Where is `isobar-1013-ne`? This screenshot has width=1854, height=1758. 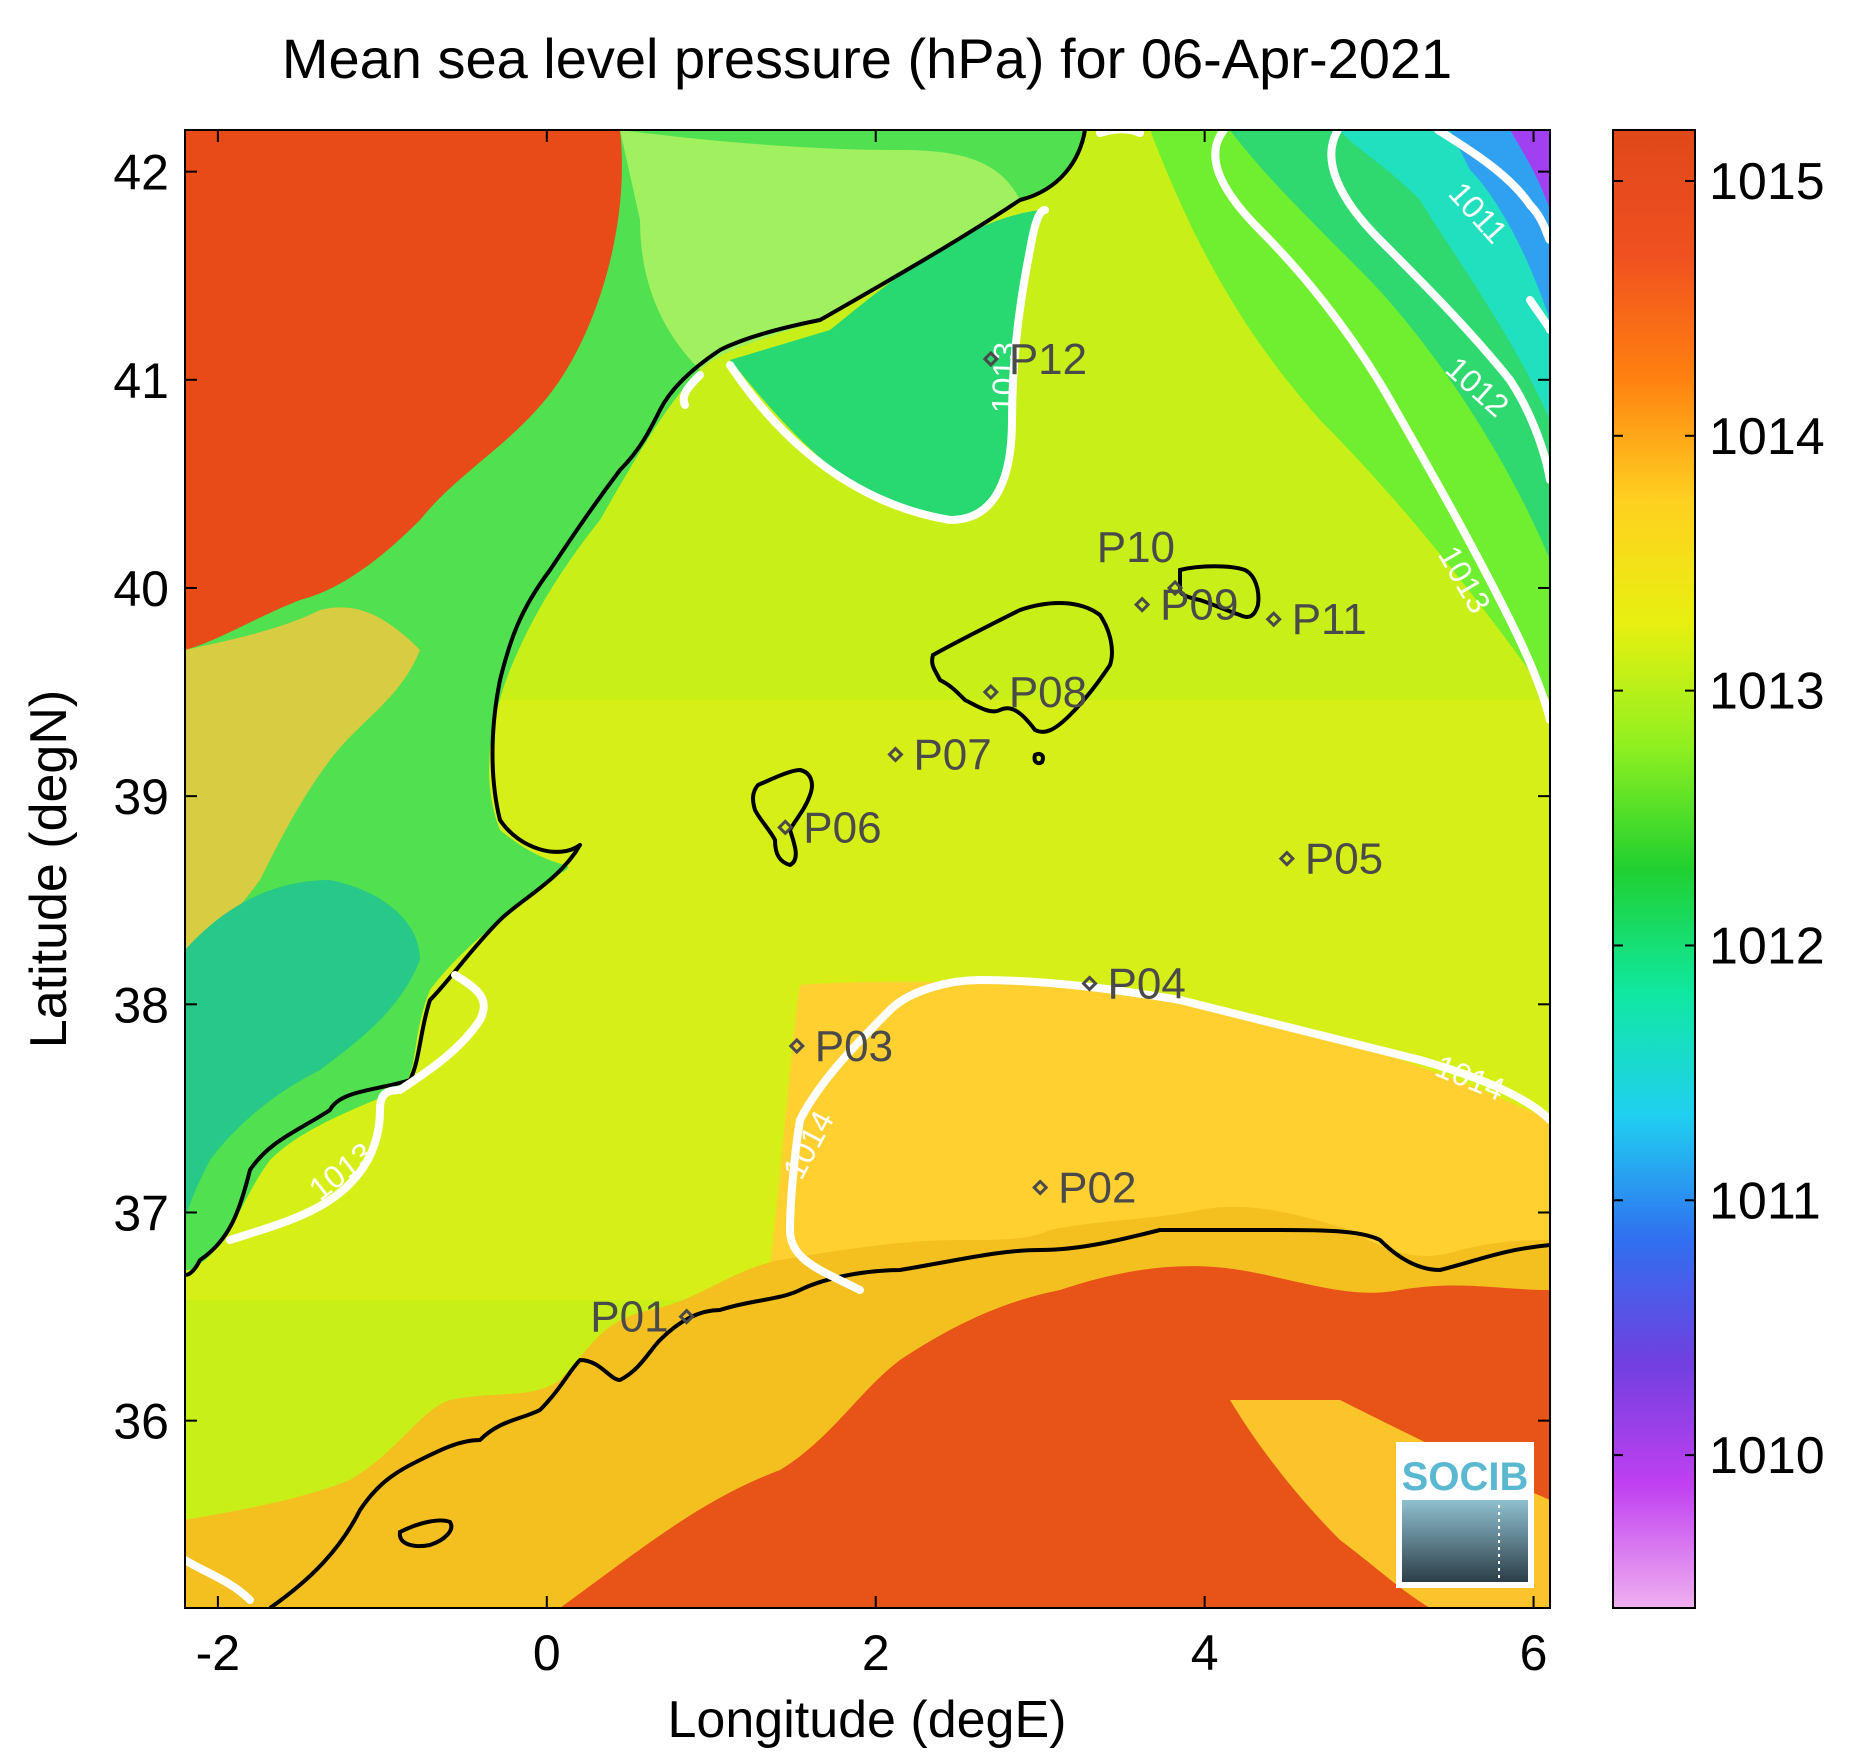 isobar-1013-ne is located at coordinates (1380, 427).